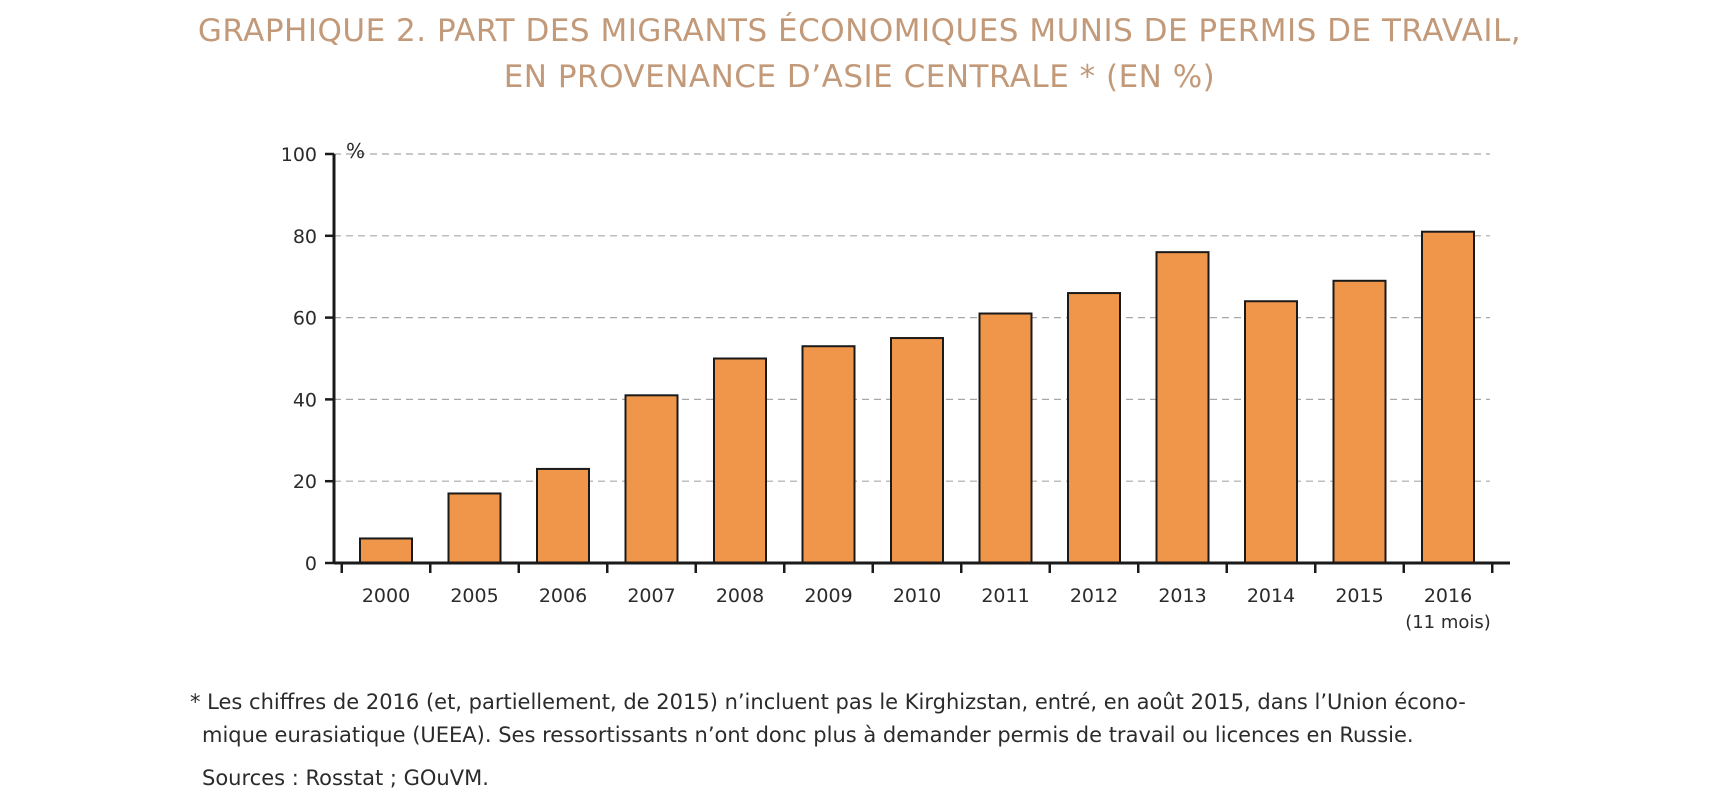  What do you see at coordinates (386, 551) in the screenshot?
I see `bar-2000` at bounding box center [386, 551].